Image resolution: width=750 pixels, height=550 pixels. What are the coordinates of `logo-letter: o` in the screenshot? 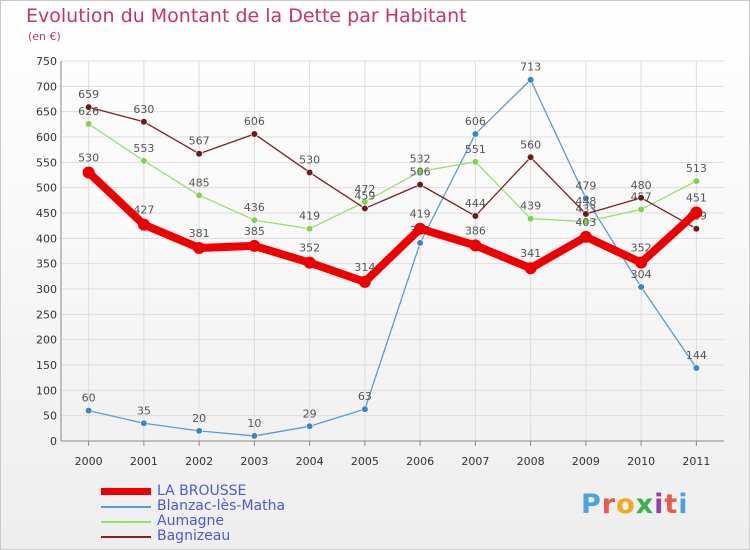 It's located at (626, 504).